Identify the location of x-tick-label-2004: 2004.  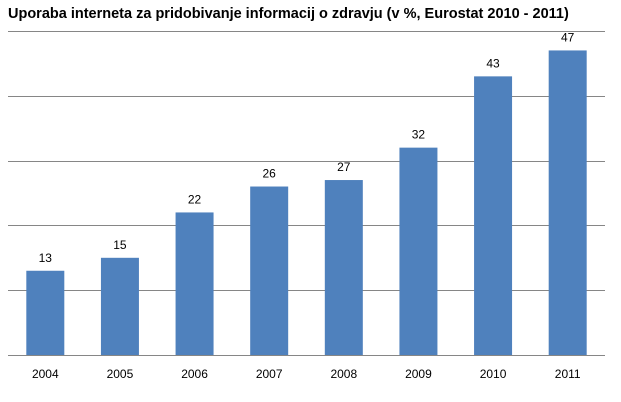
(45, 374).